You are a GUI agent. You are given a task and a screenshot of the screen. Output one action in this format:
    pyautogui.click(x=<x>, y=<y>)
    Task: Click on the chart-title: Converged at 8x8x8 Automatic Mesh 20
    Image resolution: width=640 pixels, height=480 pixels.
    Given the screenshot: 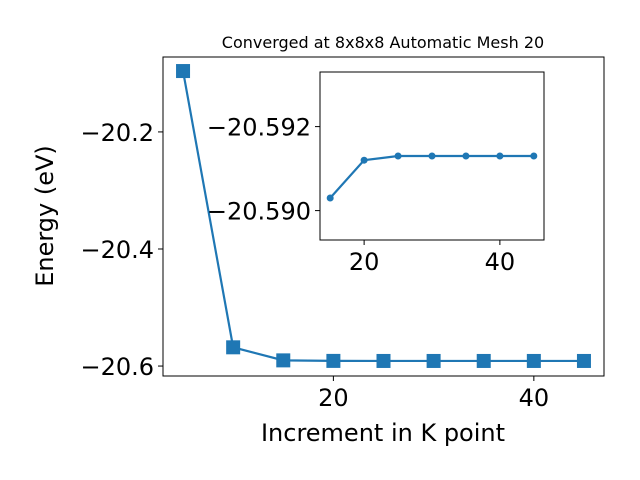 What is the action you would take?
    pyautogui.click(x=383, y=42)
    